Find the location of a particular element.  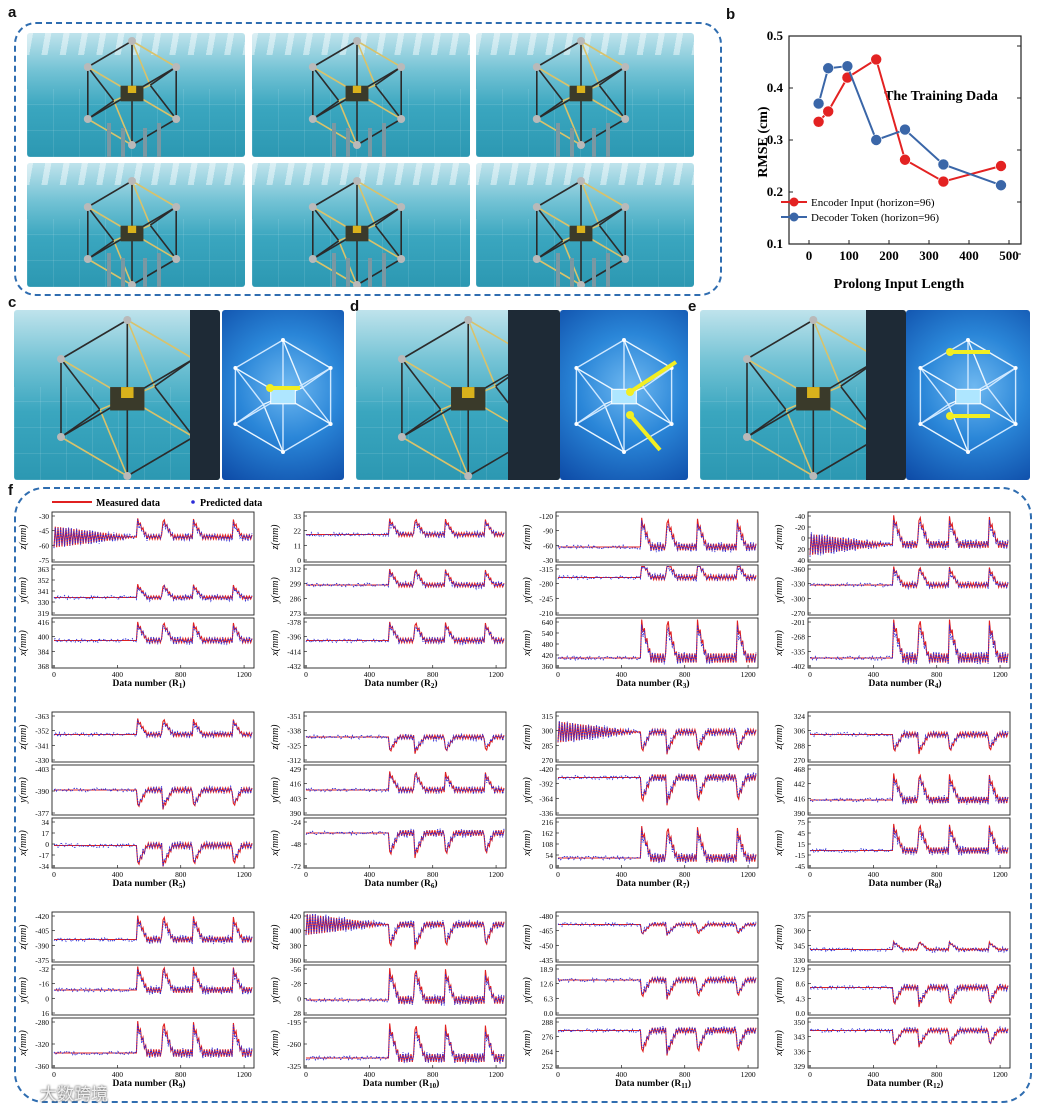

tick-label: -351 is located at coordinates (294, 716).